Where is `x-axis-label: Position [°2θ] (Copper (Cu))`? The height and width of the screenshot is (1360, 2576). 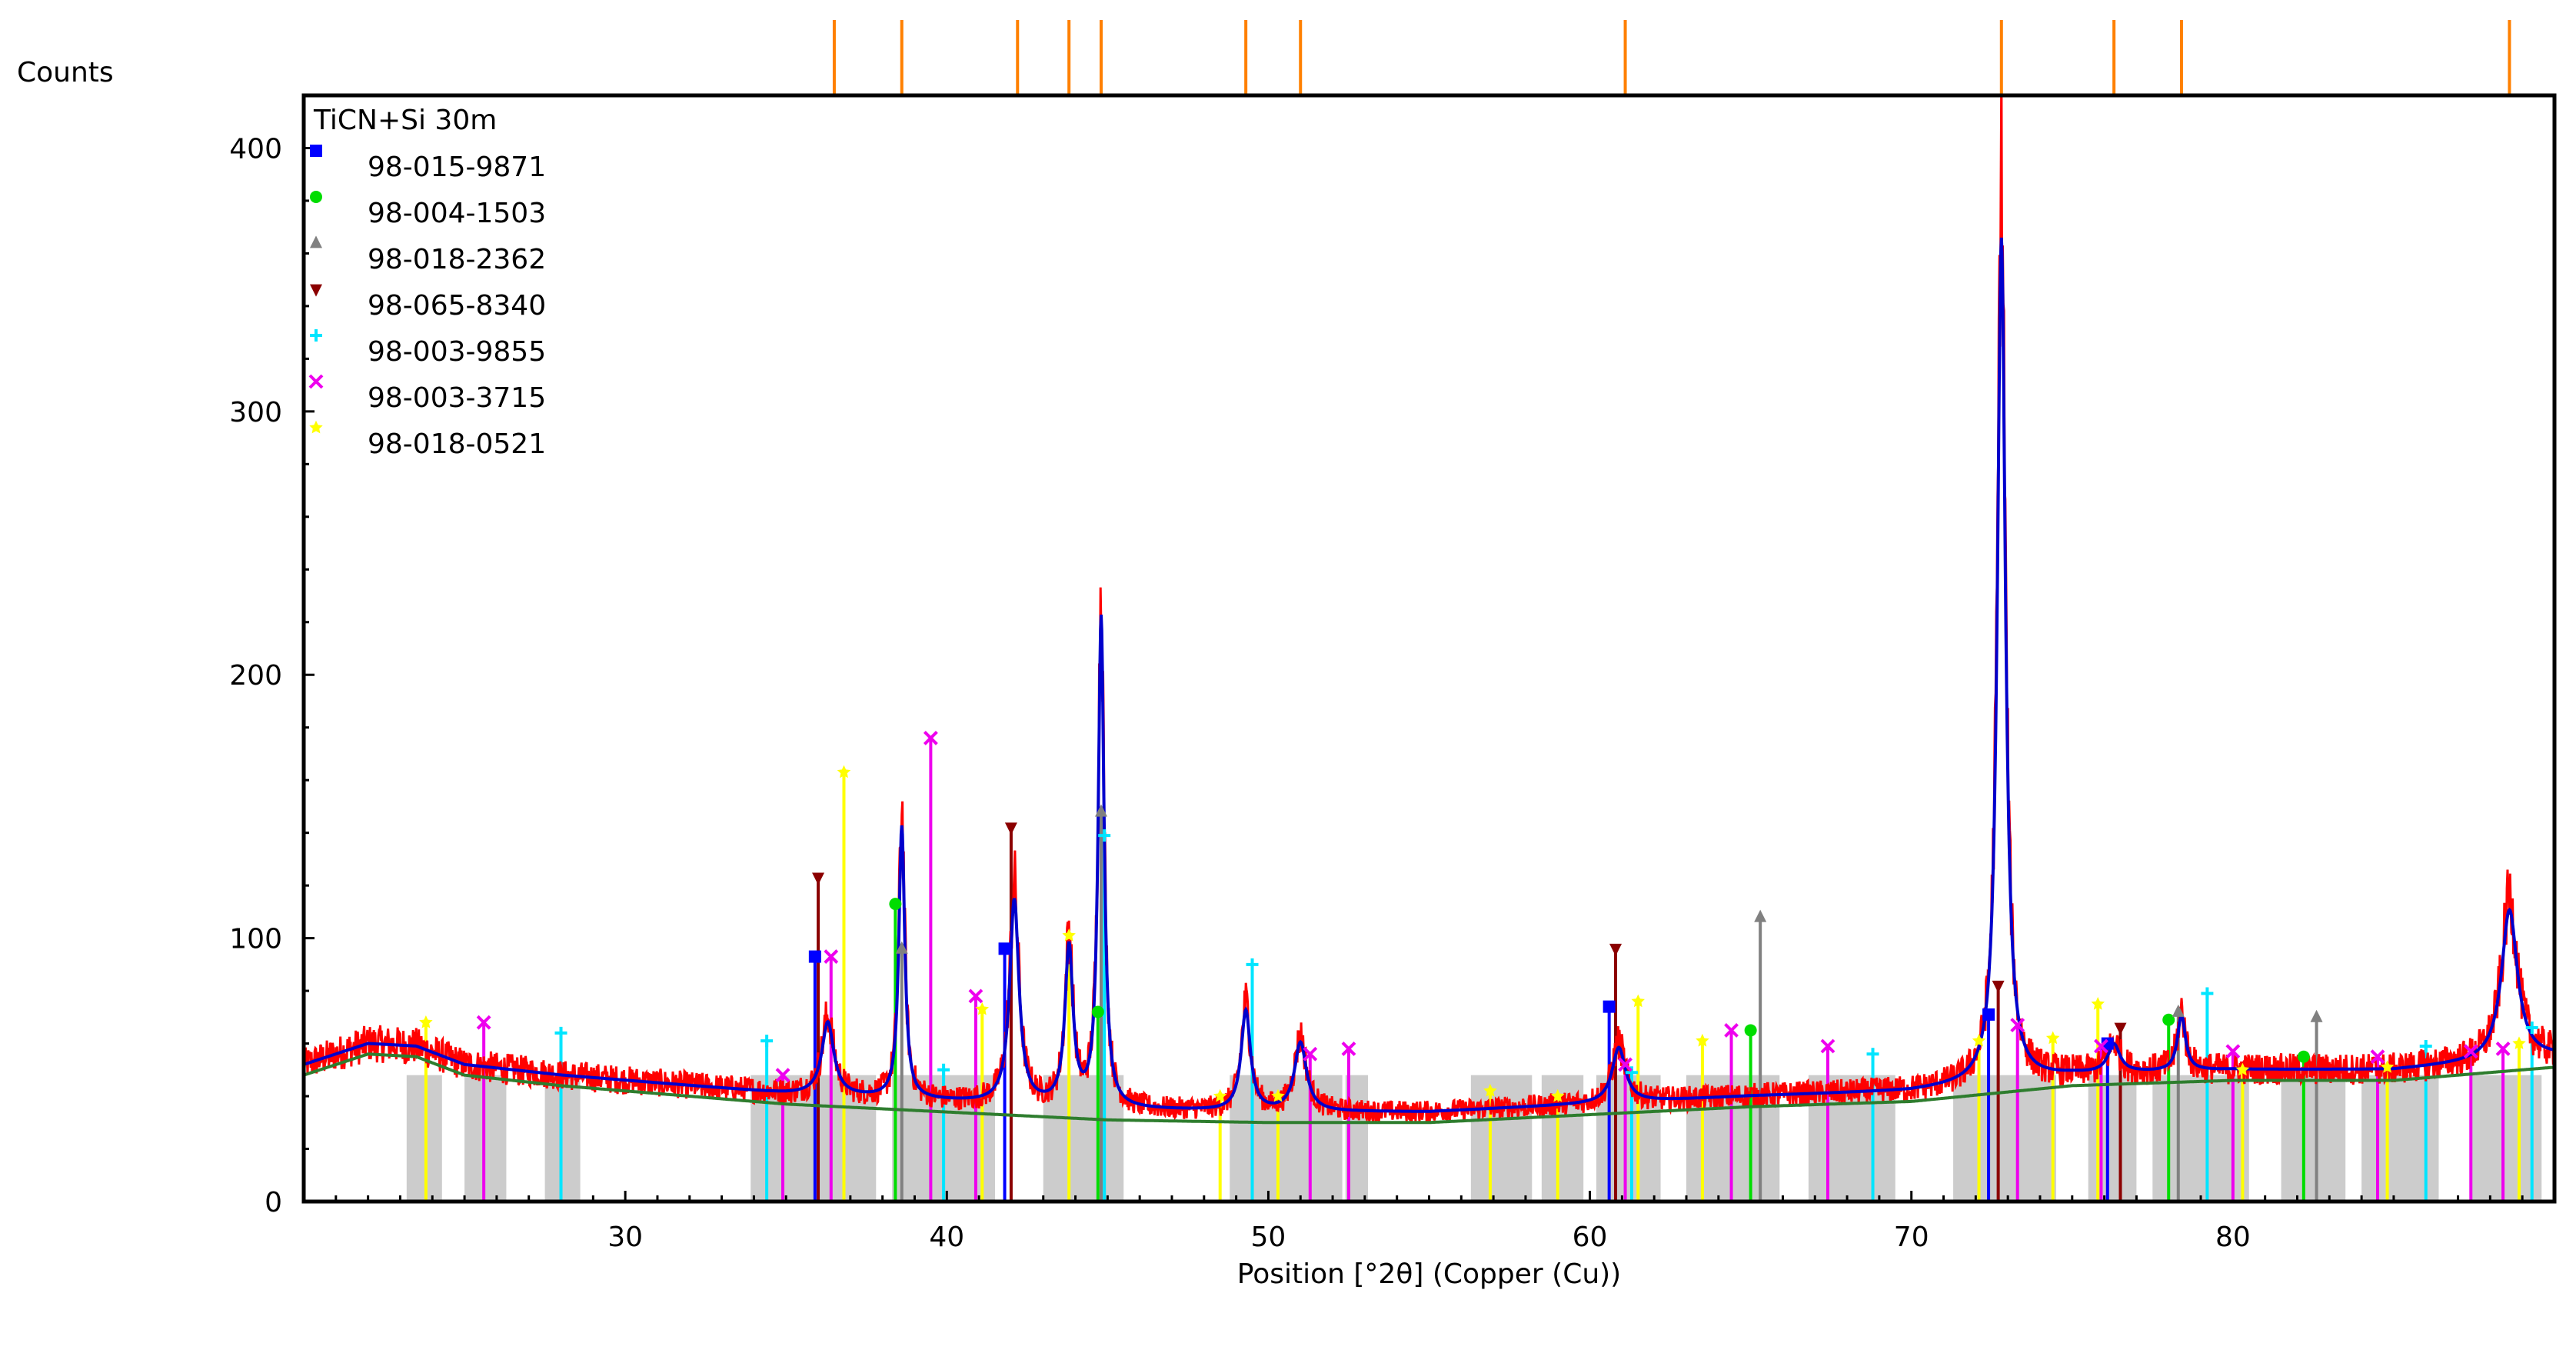
x-axis-label: Position [°2θ] (Copper (Cu)) is located at coordinates (1429, 1274).